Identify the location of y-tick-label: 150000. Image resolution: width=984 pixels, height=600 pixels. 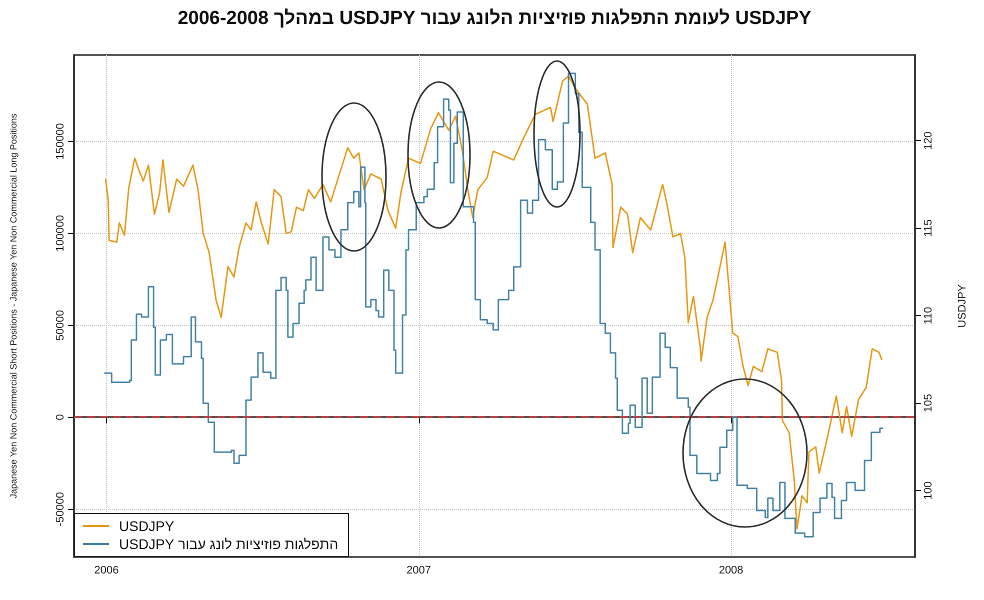
(60, 141).